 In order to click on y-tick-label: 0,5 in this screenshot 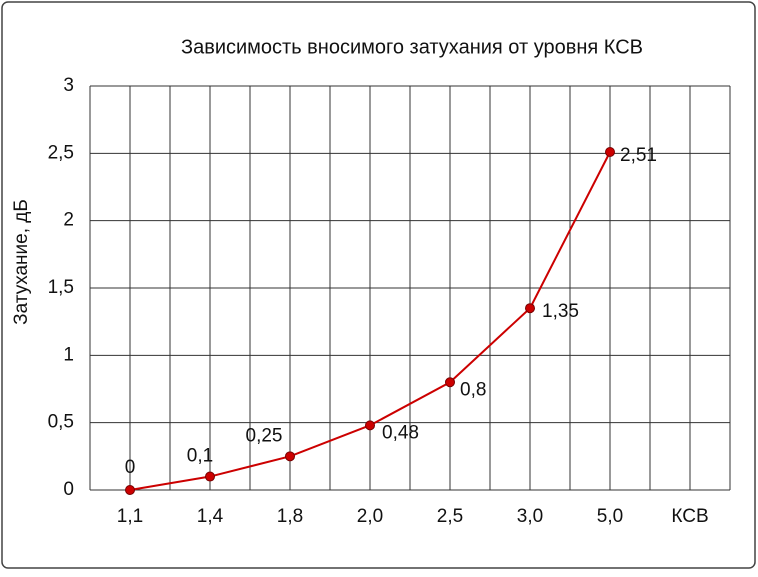, I will do `click(61, 422)`.